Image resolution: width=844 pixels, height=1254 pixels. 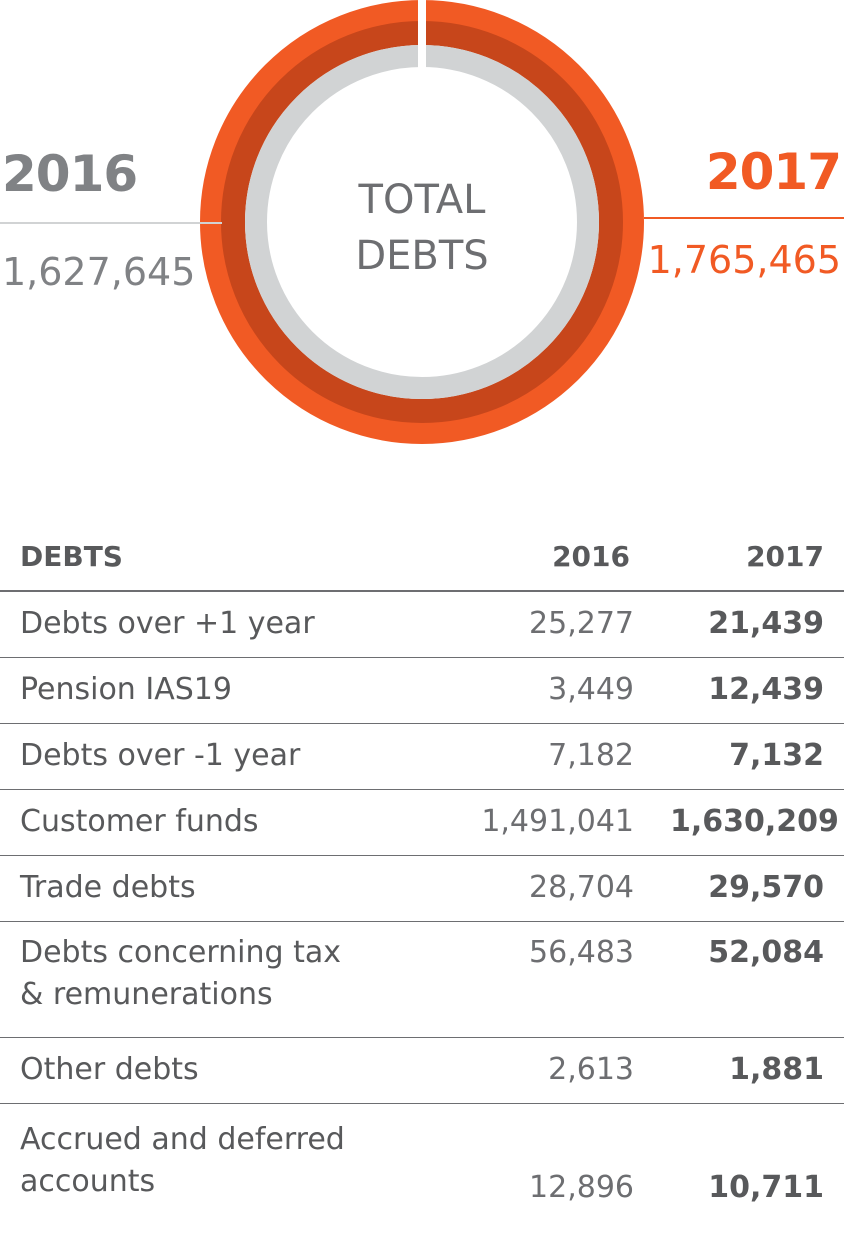 What do you see at coordinates (766, 1187) in the screenshot?
I see `value-2017: 10,711` at bounding box center [766, 1187].